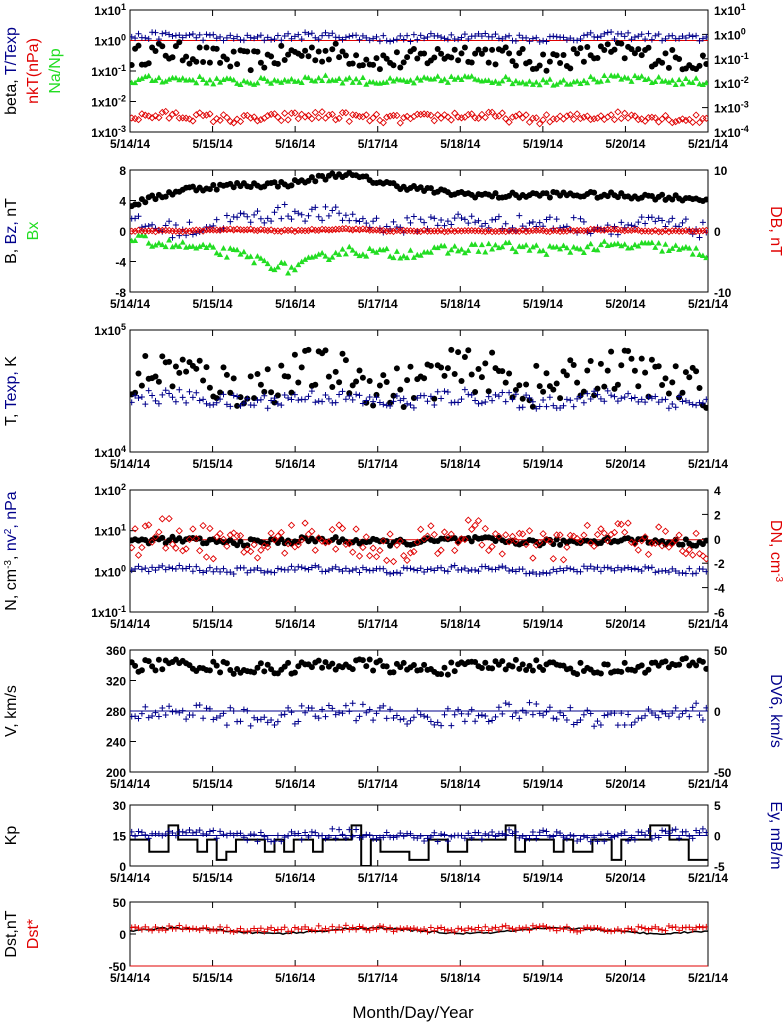 This screenshot has height=1024, width=783. I want to click on y-right-axis-label: DN, cm-3, so click(775, 551).